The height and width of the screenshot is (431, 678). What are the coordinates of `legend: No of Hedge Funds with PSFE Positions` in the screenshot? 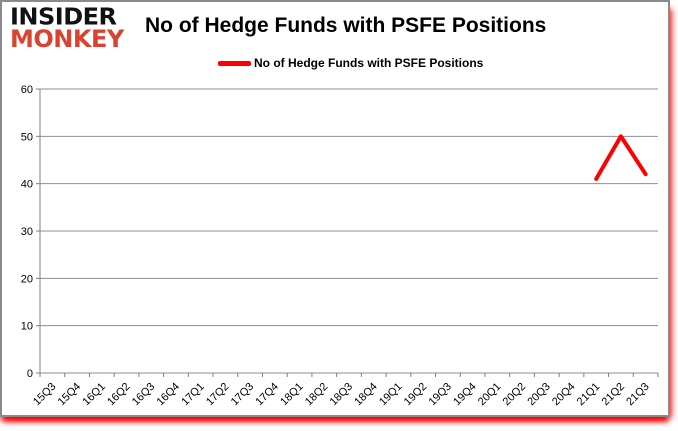 It's located at (350, 63).